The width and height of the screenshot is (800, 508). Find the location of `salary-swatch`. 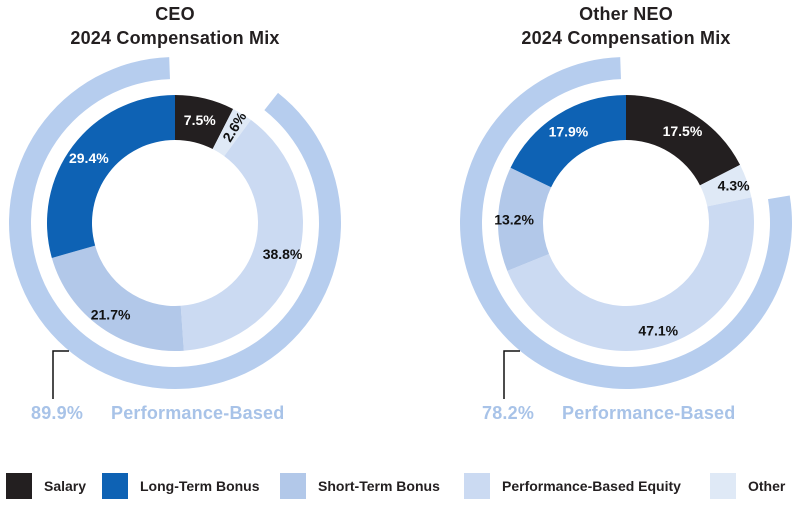

salary-swatch is located at coordinates (19, 486).